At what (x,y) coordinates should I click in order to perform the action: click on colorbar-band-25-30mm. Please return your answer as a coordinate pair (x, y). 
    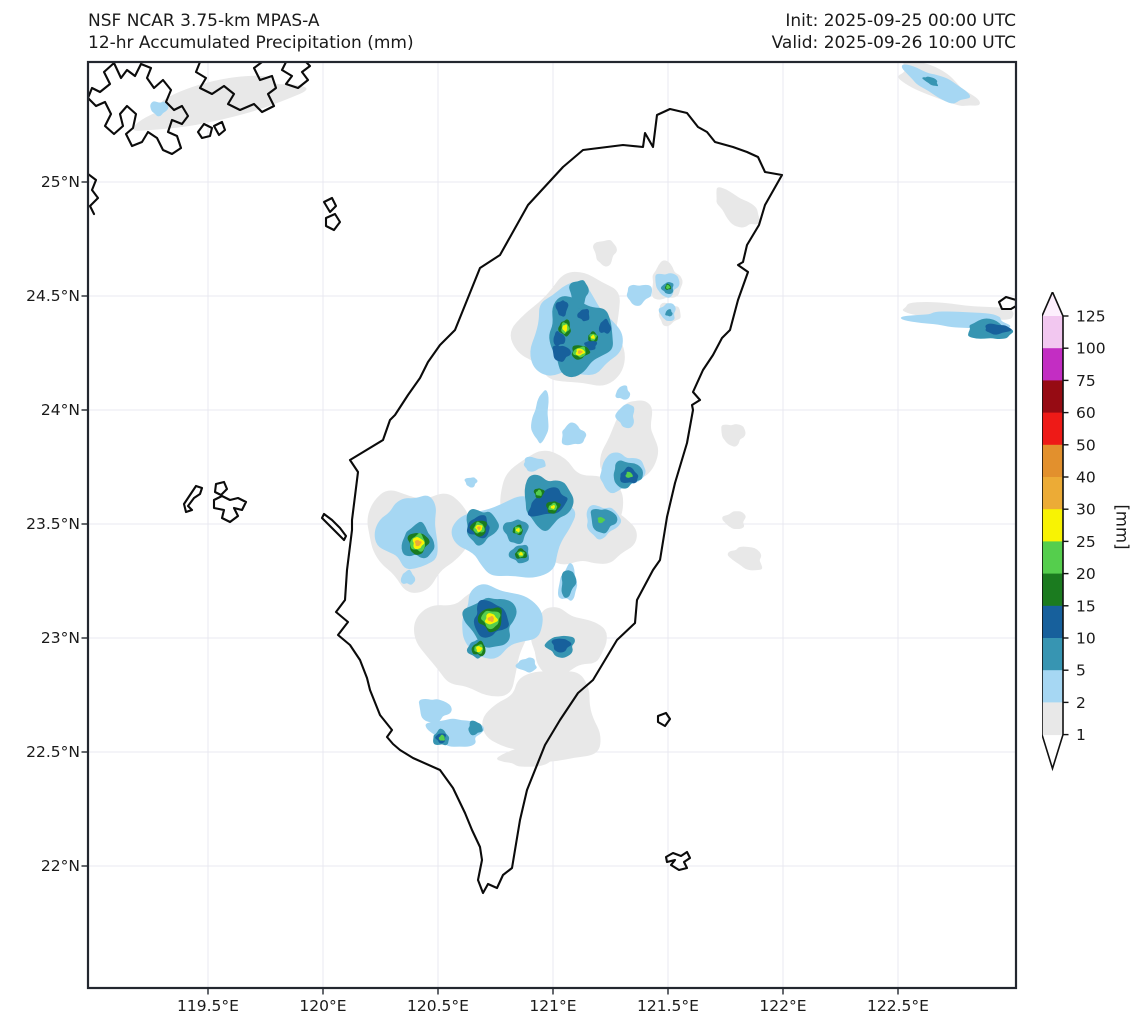
    Looking at the image, I should click on (1052, 525).